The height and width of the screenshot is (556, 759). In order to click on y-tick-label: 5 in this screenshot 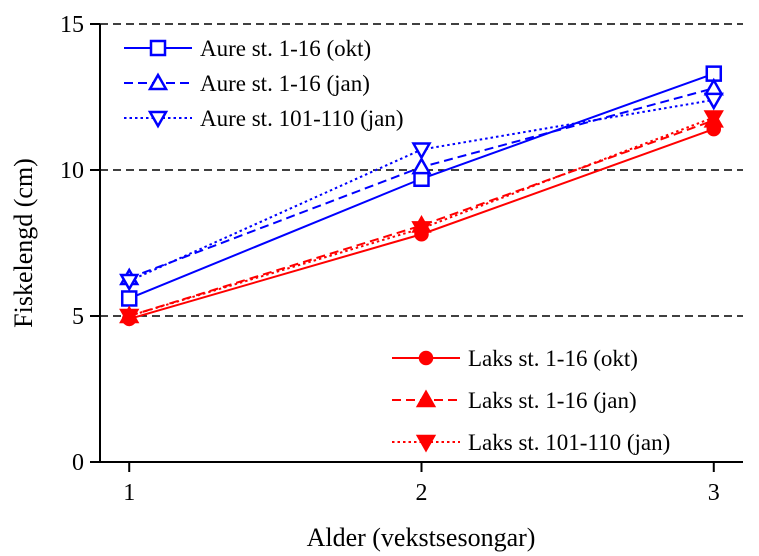, I will do `click(78, 317)`.